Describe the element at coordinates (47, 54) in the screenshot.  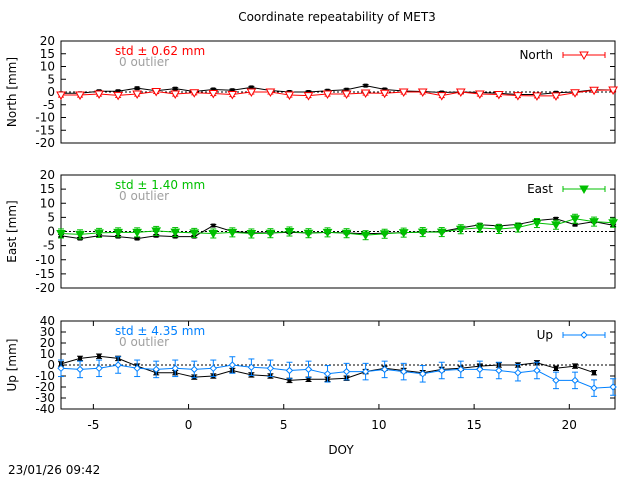
I see `y-tick-label: 15` at that location.